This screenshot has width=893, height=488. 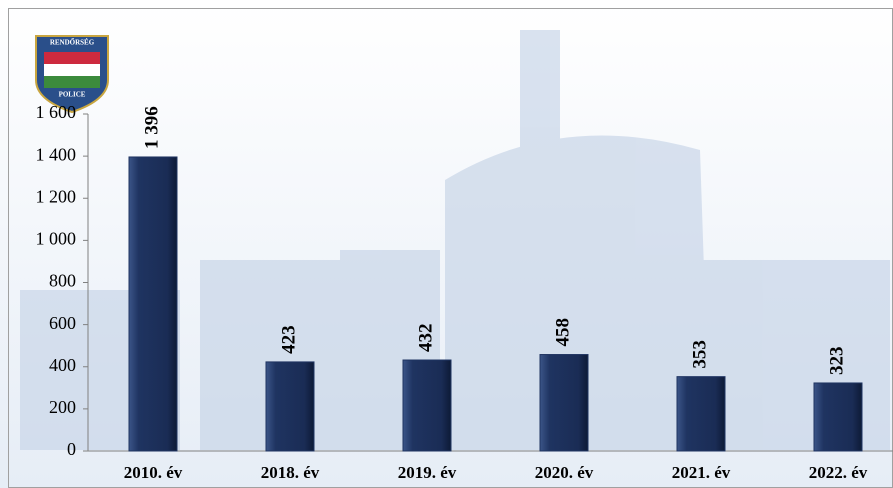 What do you see at coordinates (153, 472) in the screenshot?
I see `x-tick-label: 2010. év` at bounding box center [153, 472].